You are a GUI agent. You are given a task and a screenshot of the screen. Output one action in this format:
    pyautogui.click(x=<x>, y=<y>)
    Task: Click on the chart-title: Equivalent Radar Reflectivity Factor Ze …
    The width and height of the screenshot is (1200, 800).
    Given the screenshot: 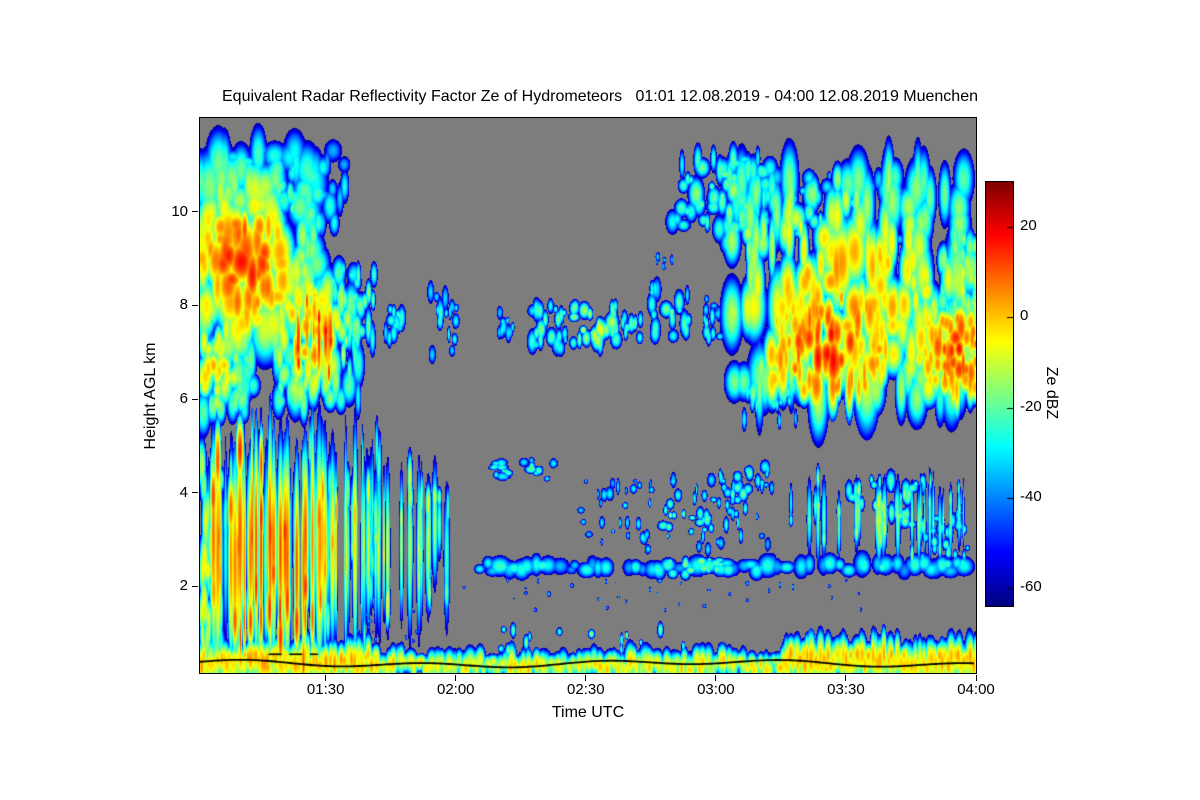 What is the action you would take?
    pyautogui.click(x=600, y=96)
    